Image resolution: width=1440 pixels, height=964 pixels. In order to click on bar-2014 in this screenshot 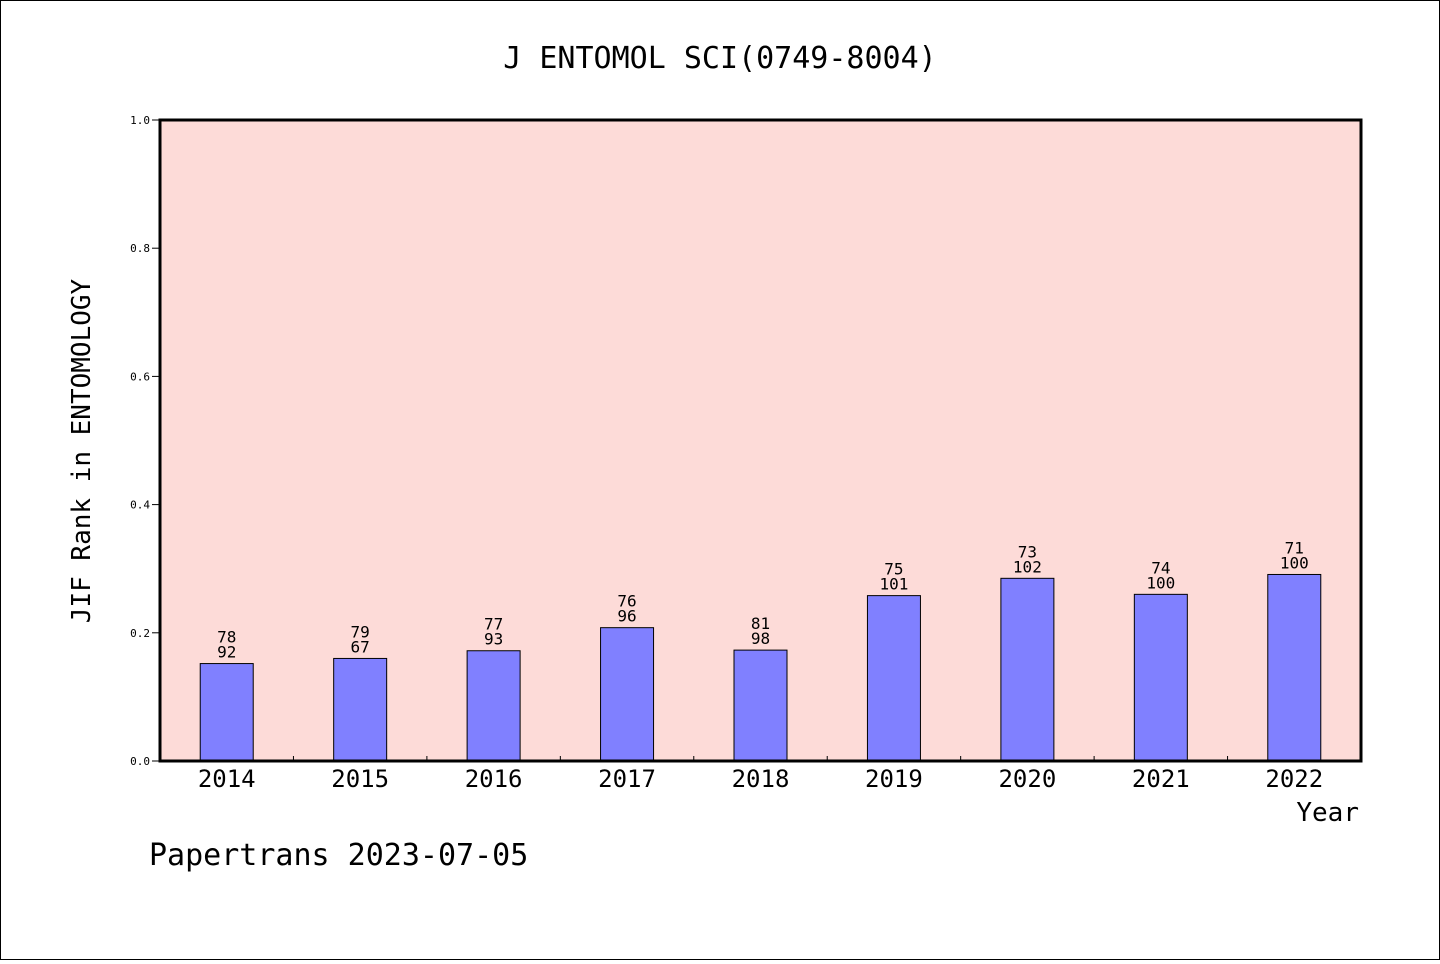, I will do `click(226, 712)`.